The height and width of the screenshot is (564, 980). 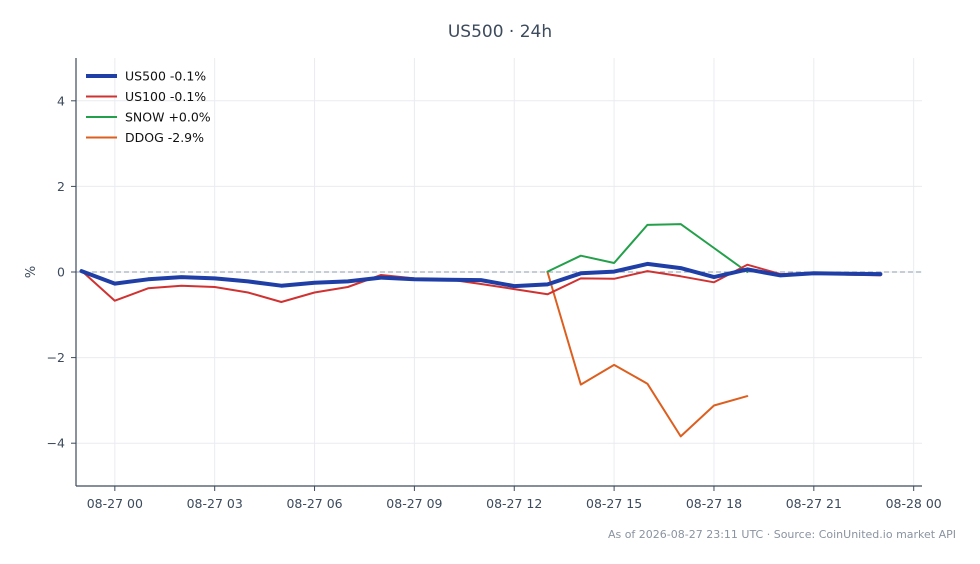 I want to click on series-line-snow, so click(x=647, y=248).